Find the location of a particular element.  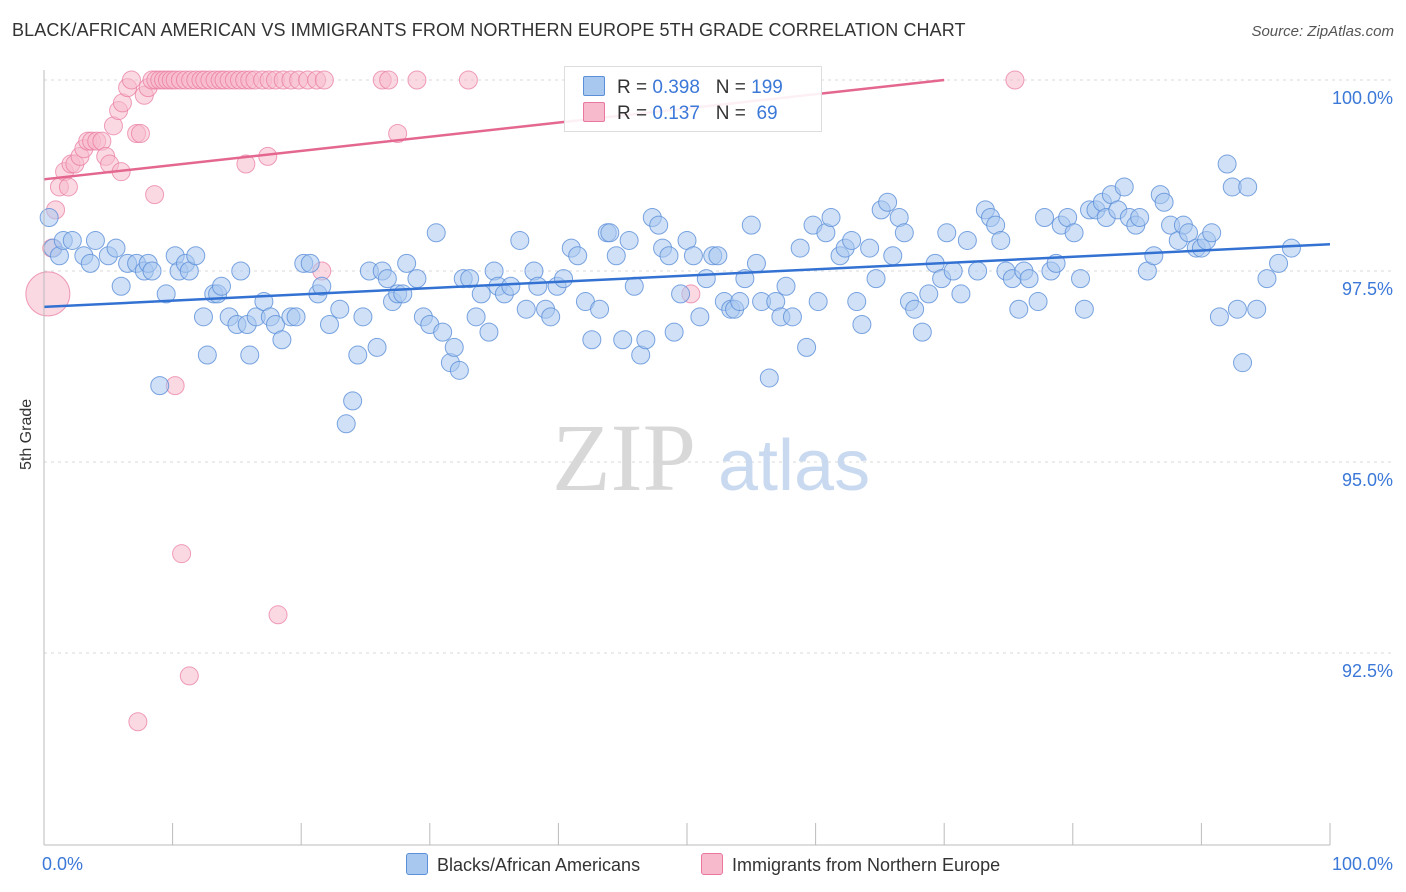

stats-blue-n-label: N = is located at coordinates (730, 87).